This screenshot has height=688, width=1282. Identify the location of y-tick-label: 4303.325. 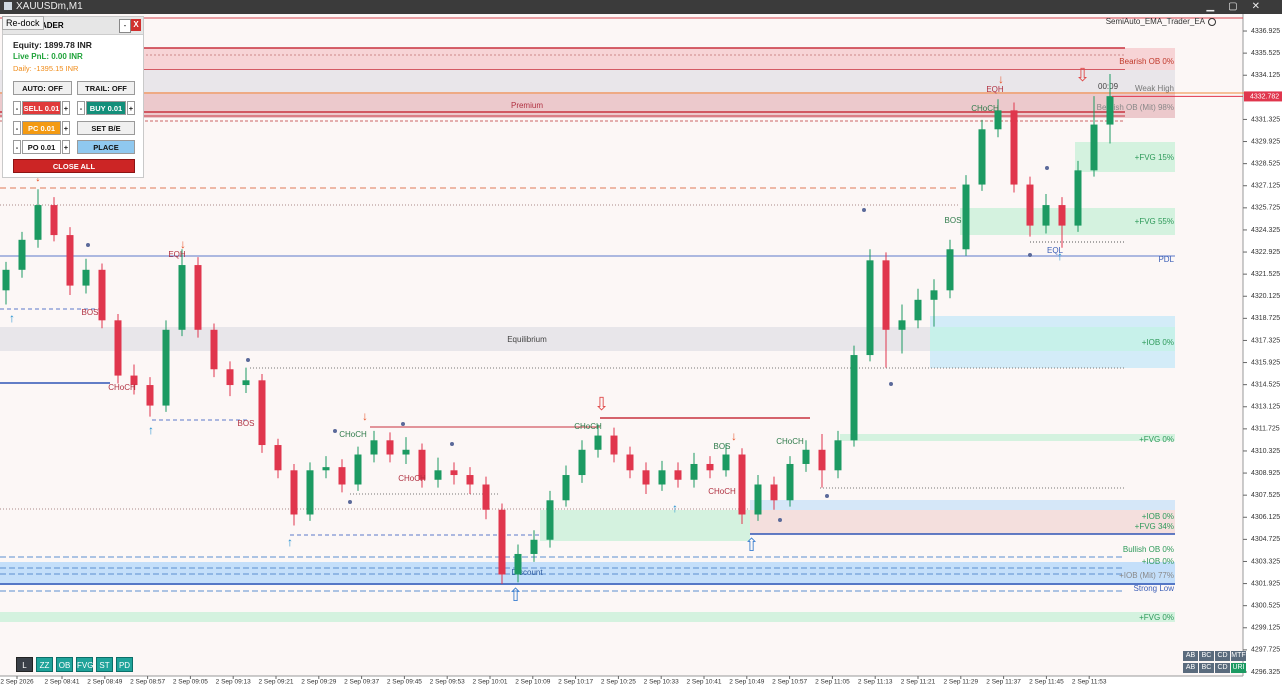
(1265, 561).